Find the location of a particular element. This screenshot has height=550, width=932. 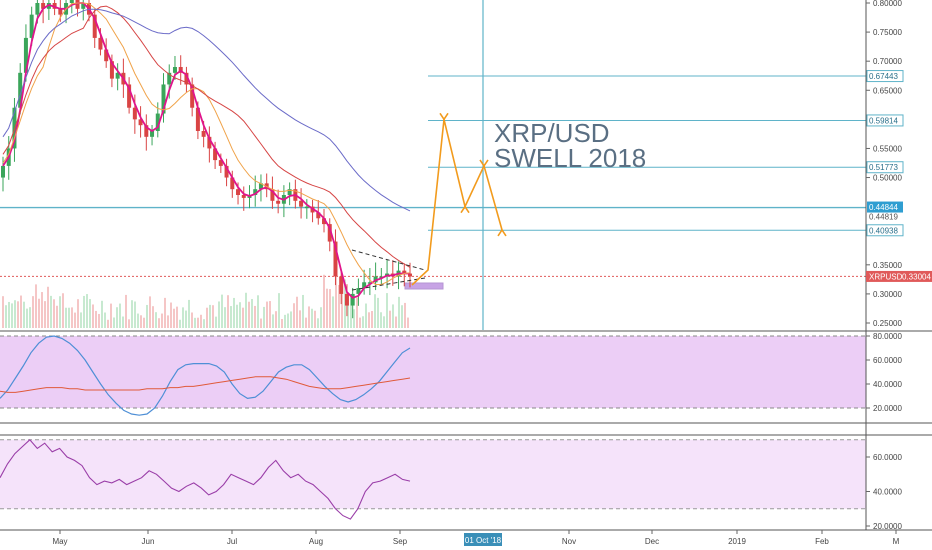

stochastic-k-line is located at coordinates (205, 375).